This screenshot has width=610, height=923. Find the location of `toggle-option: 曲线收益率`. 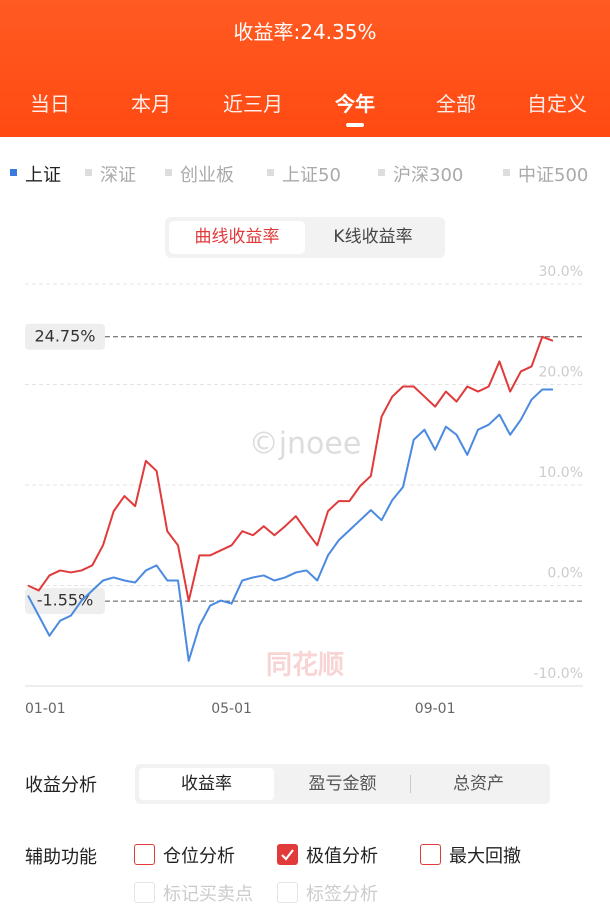

toggle-option: 曲线收益率 is located at coordinates (237, 237).